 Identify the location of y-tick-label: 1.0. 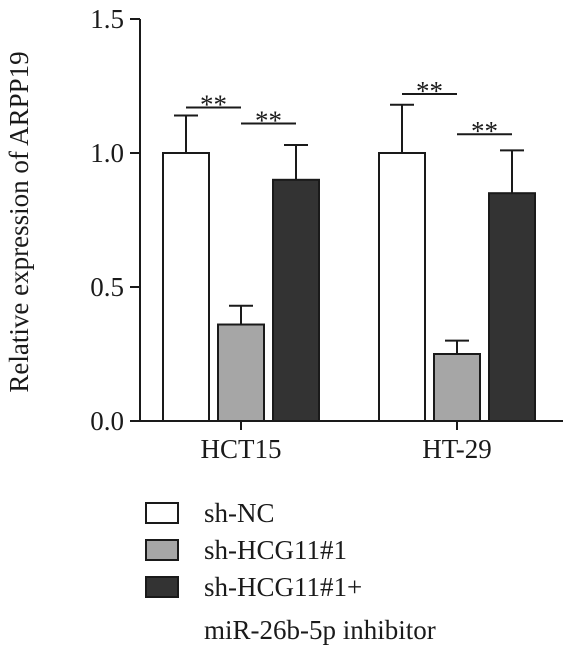
(107, 153).